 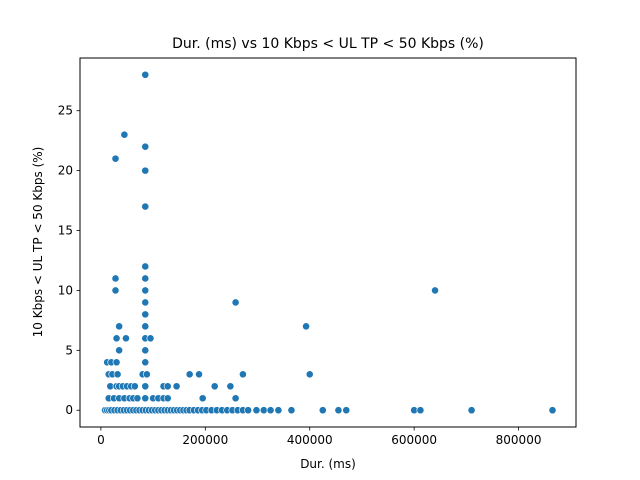 I want to click on x-tick-label: 800000, so click(x=519, y=440).